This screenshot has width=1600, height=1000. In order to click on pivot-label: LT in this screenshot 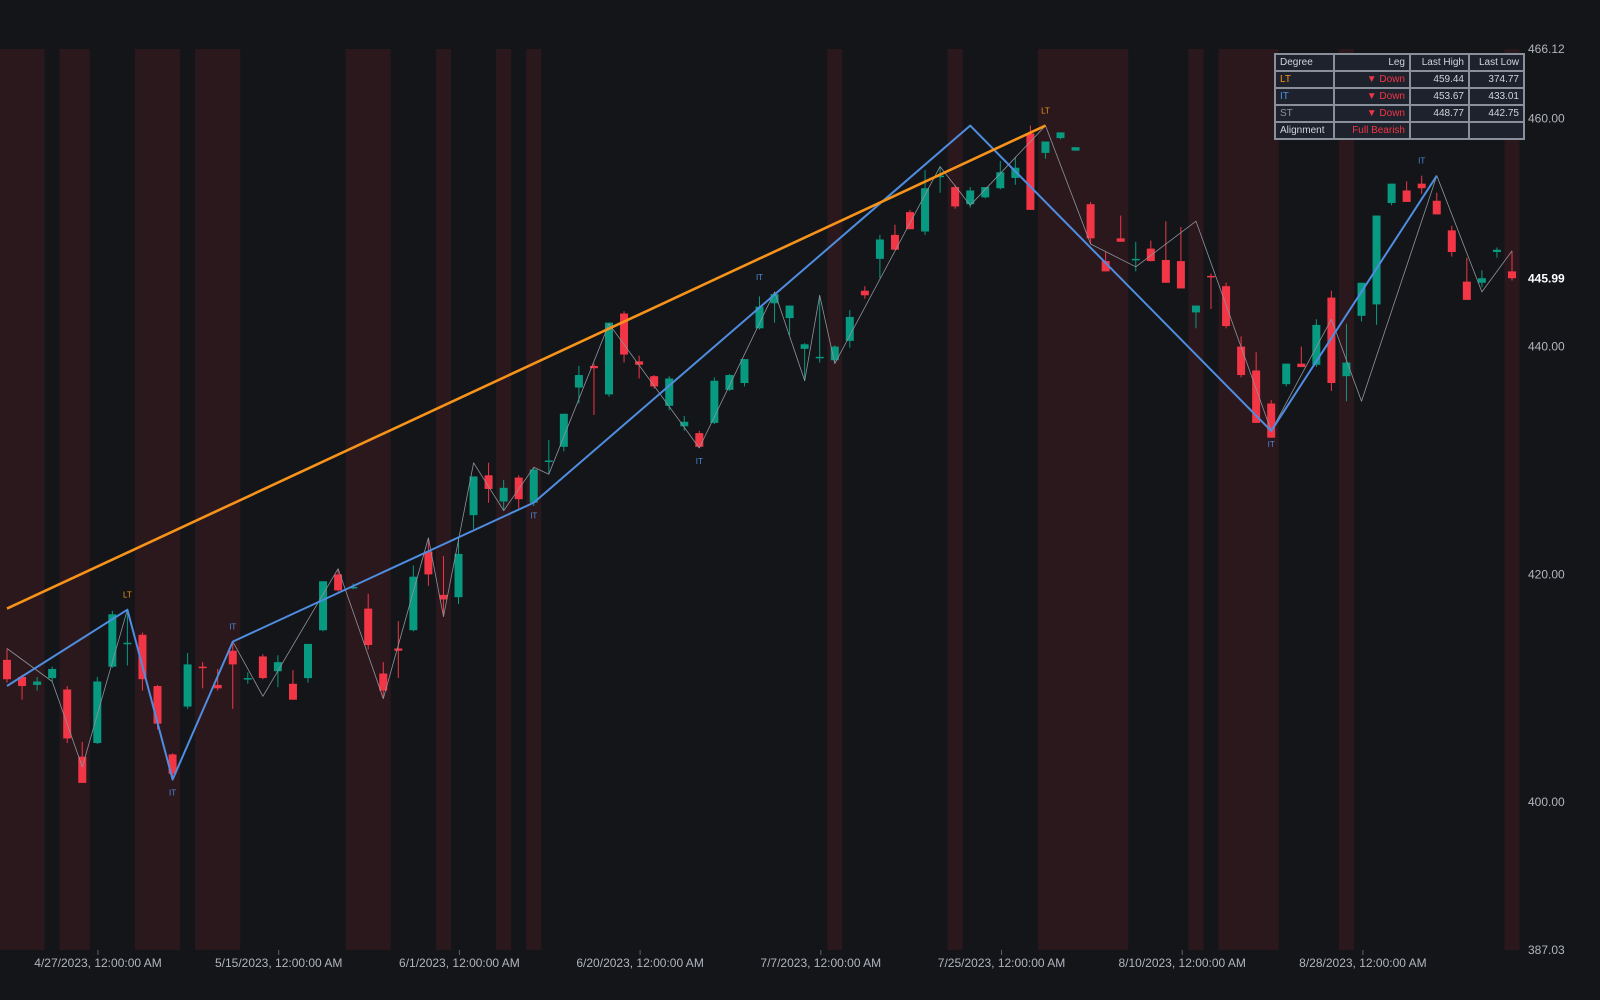, I will do `click(1045, 111)`.